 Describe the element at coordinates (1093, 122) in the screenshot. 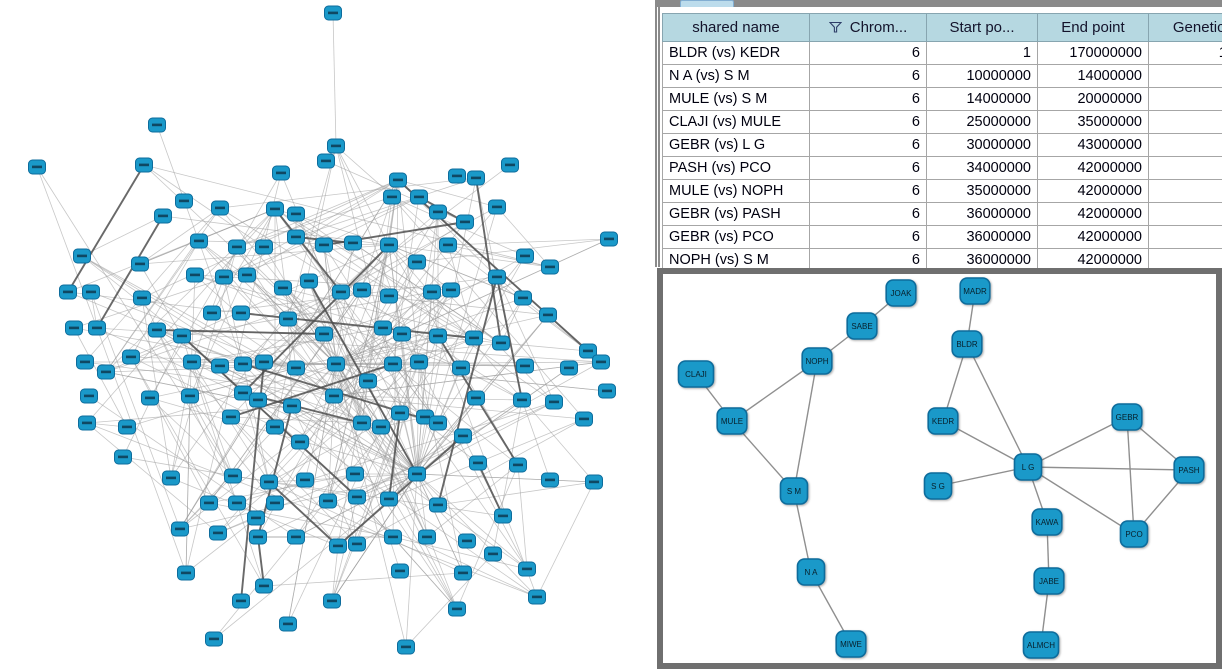

I see `table-cell: 35000000` at that location.